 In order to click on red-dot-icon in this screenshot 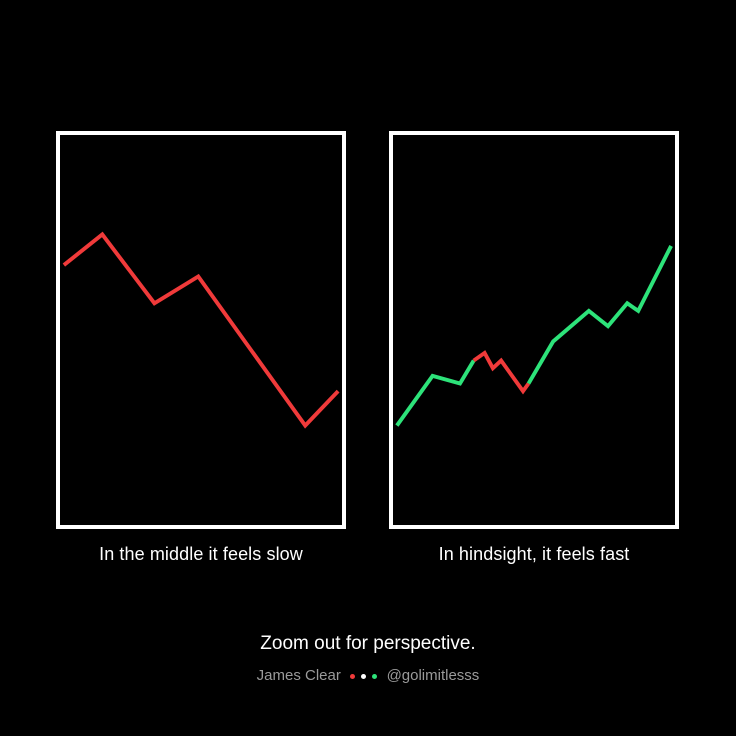, I will do `click(353, 677)`.